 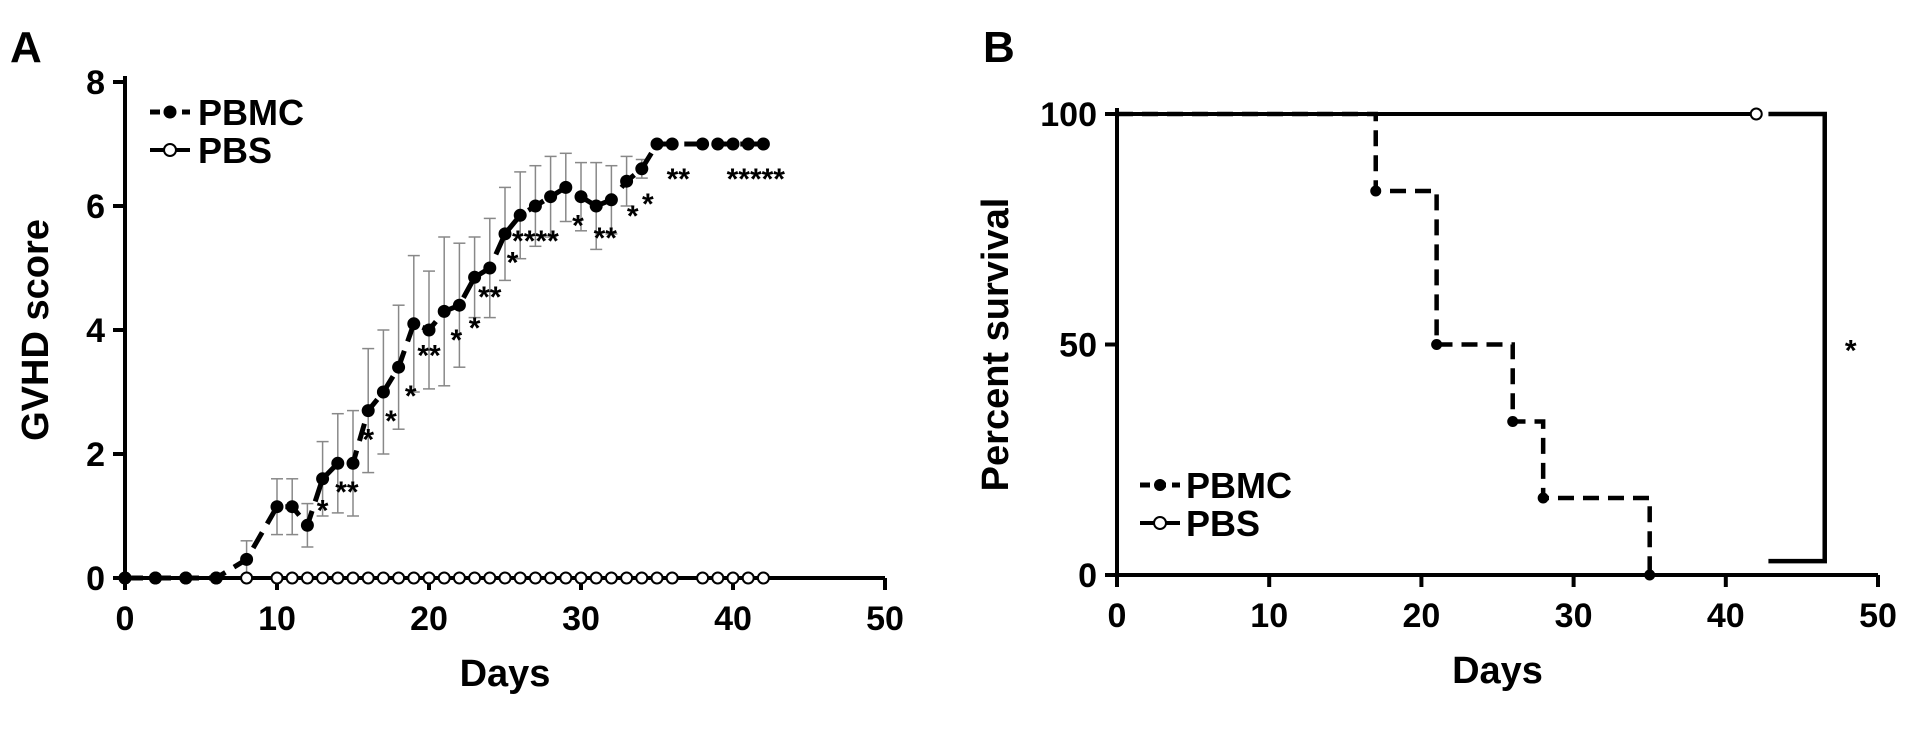 What do you see at coordinates (170, 150) in the screenshot?
I see `legend-pbs-marker` at bounding box center [170, 150].